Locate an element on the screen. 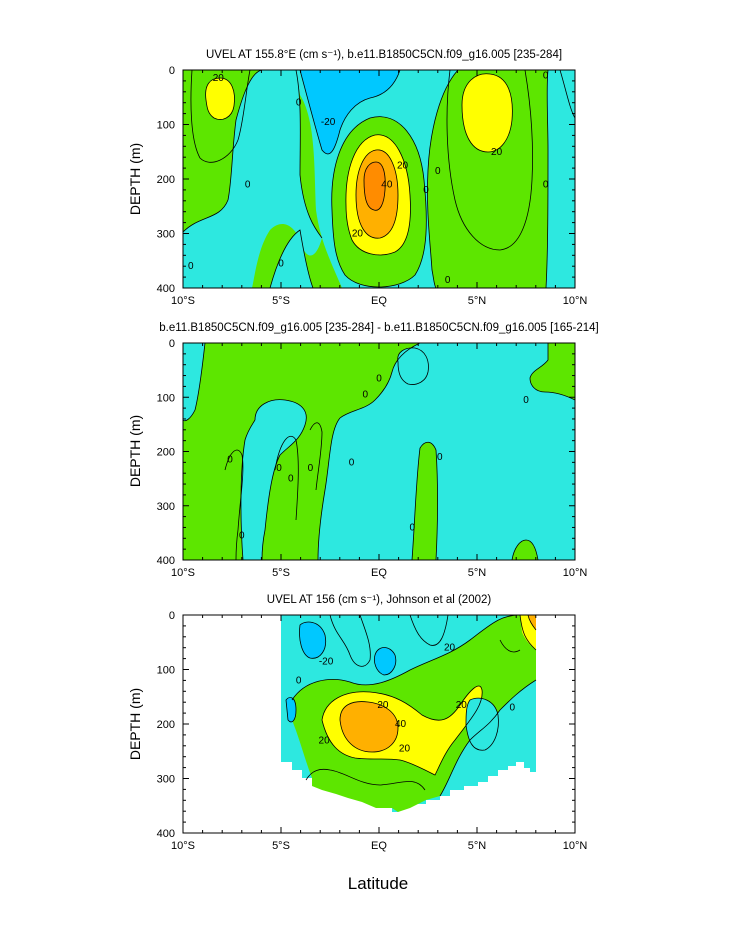 The height and width of the screenshot is (945, 733). panel-1-sec-core-west is located at coordinates (220, 99).